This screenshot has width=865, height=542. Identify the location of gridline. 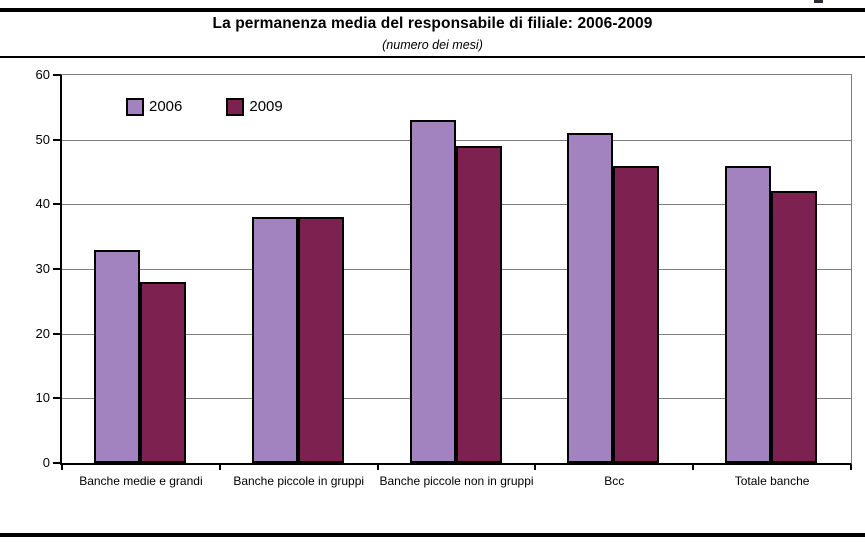
(456, 140).